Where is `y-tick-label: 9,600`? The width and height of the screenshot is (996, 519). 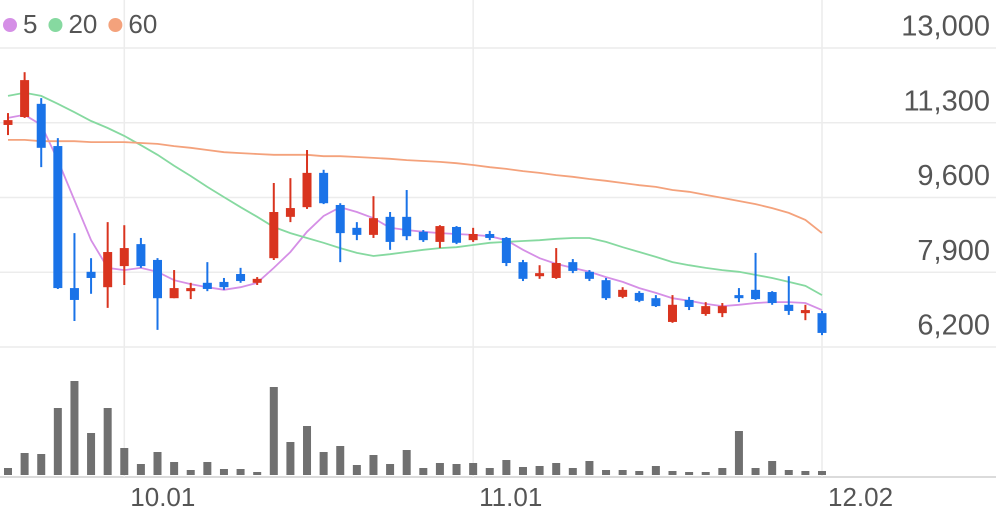 y-tick-label: 9,600 is located at coordinates (953, 176).